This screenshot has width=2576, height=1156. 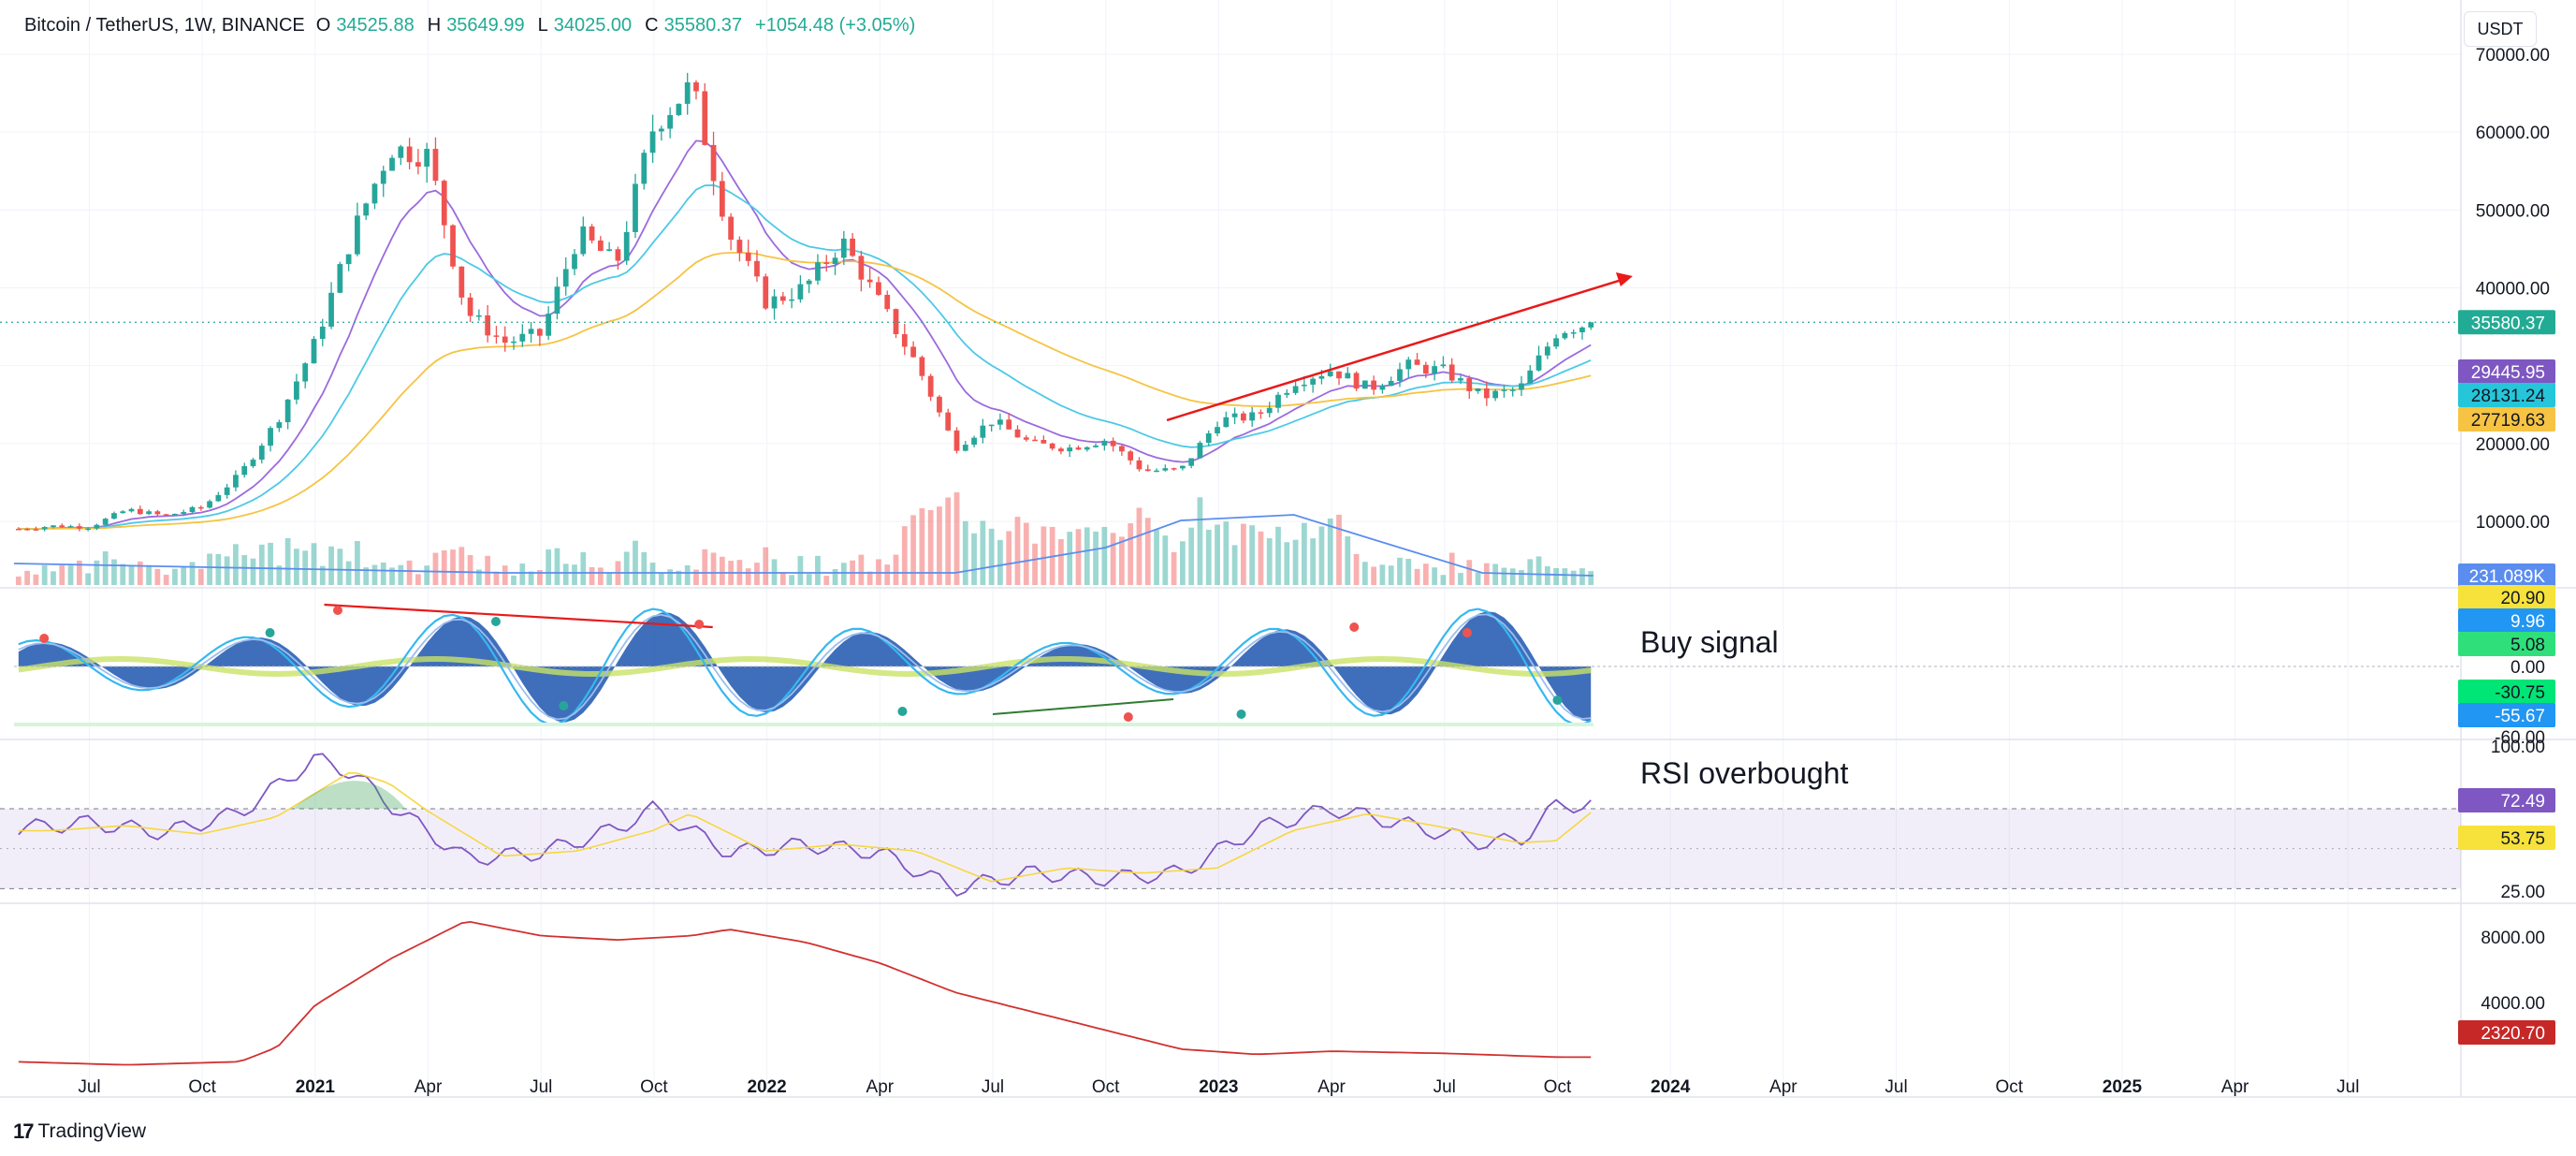 What do you see at coordinates (164, 25) in the screenshot?
I see `symbol-title: Bitcoin / TetherUS, 1W, BINANCE` at bounding box center [164, 25].